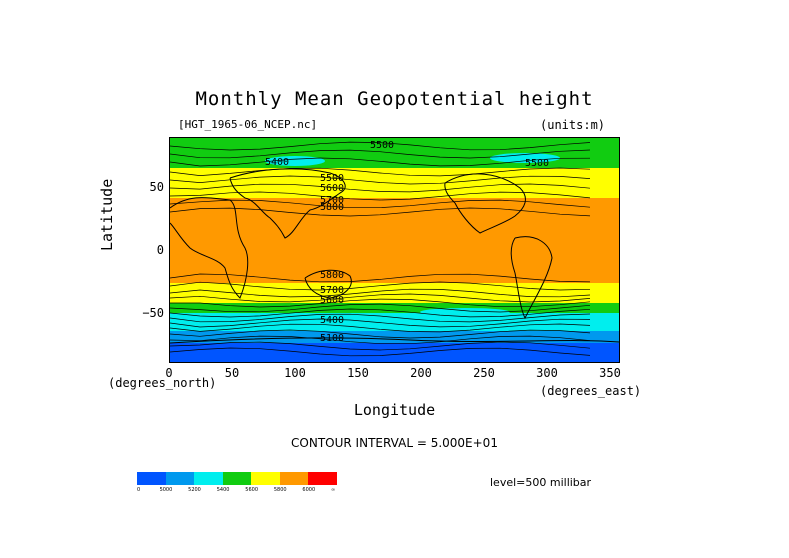  Describe the element at coordinates (547, 373) in the screenshot. I see `x-tick-300: 300` at that location.